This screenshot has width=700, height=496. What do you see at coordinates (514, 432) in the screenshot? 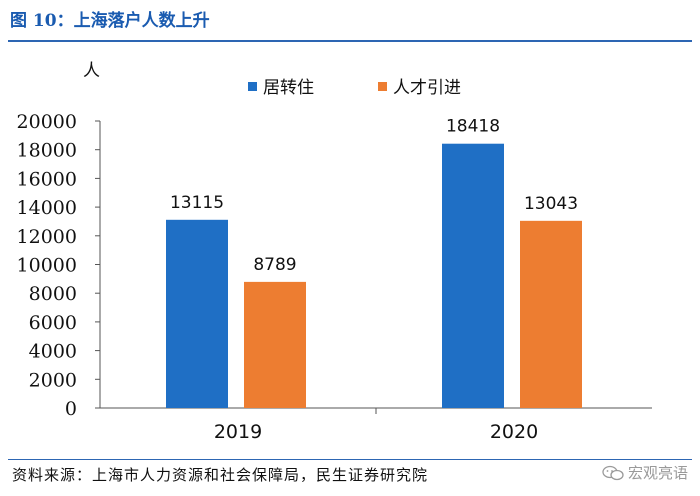
I see `x-tick-label: 2020` at bounding box center [514, 432].